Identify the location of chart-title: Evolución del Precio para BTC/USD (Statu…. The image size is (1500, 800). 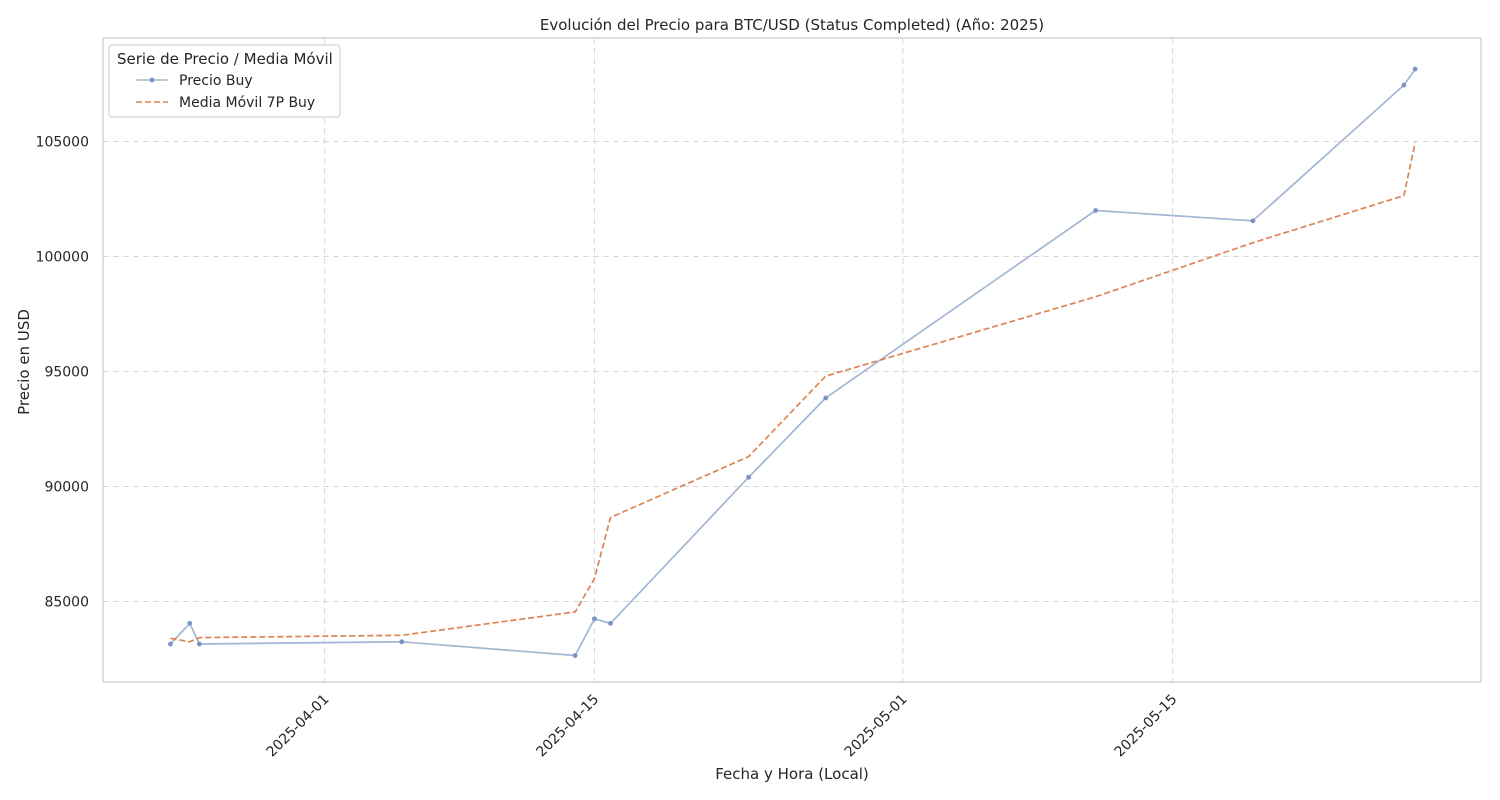
(792, 25).